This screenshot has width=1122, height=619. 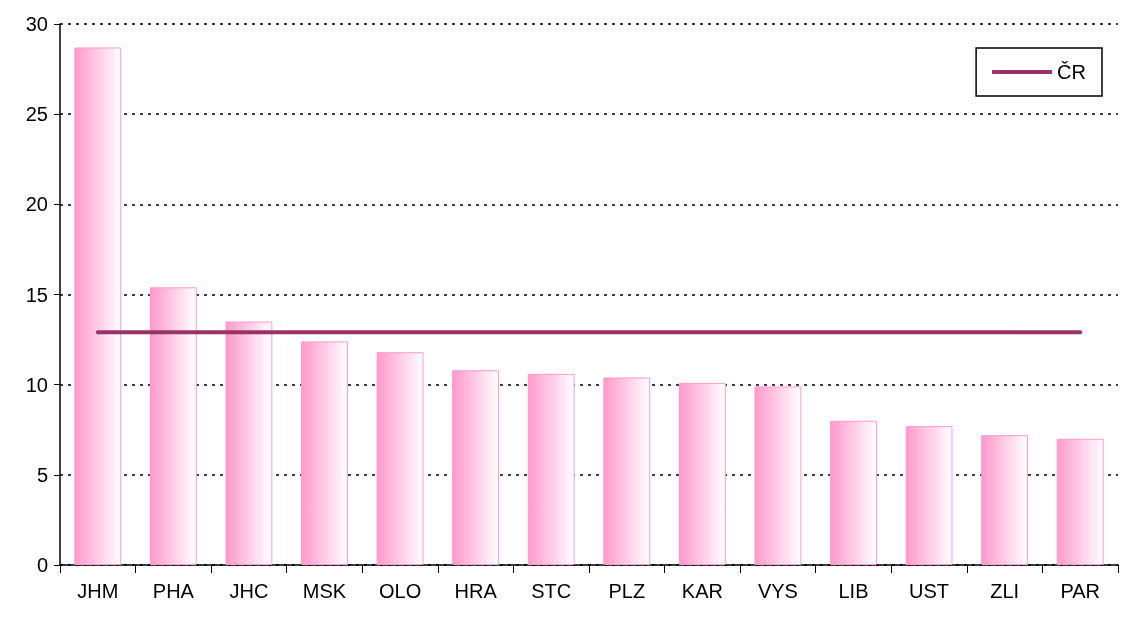 What do you see at coordinates (173, 591) in the screenshot?
I see `x-tick-label: PHA` at bounding box center [173, 591].